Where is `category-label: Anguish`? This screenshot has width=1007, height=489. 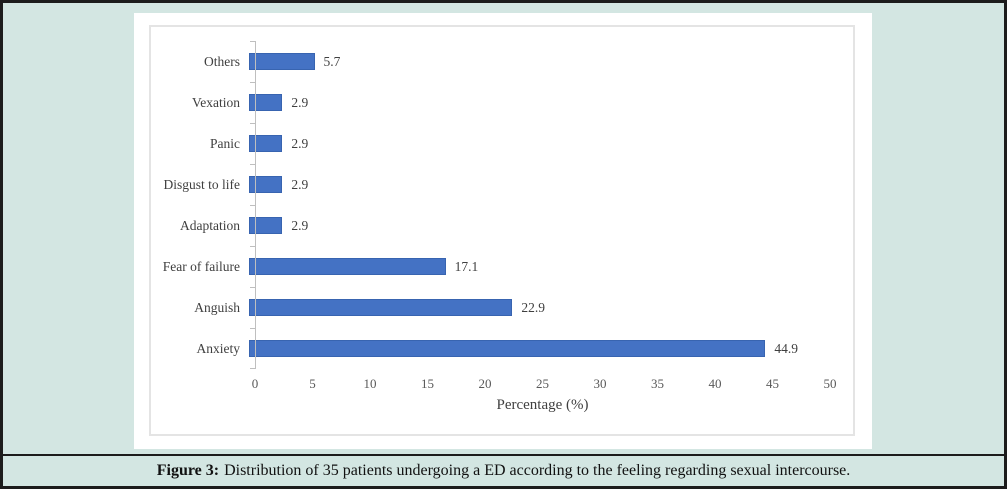 category-label: Anguish is located at coordinates (217, 307).